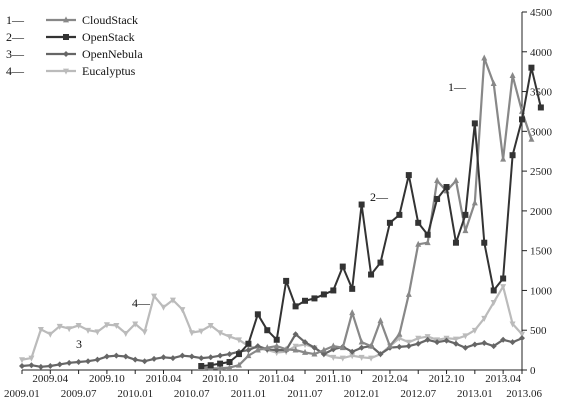 Image resolution: width=566 pixels, height=405 pixels. I want to click on y-tick-label: 1500, so click(541, 252).